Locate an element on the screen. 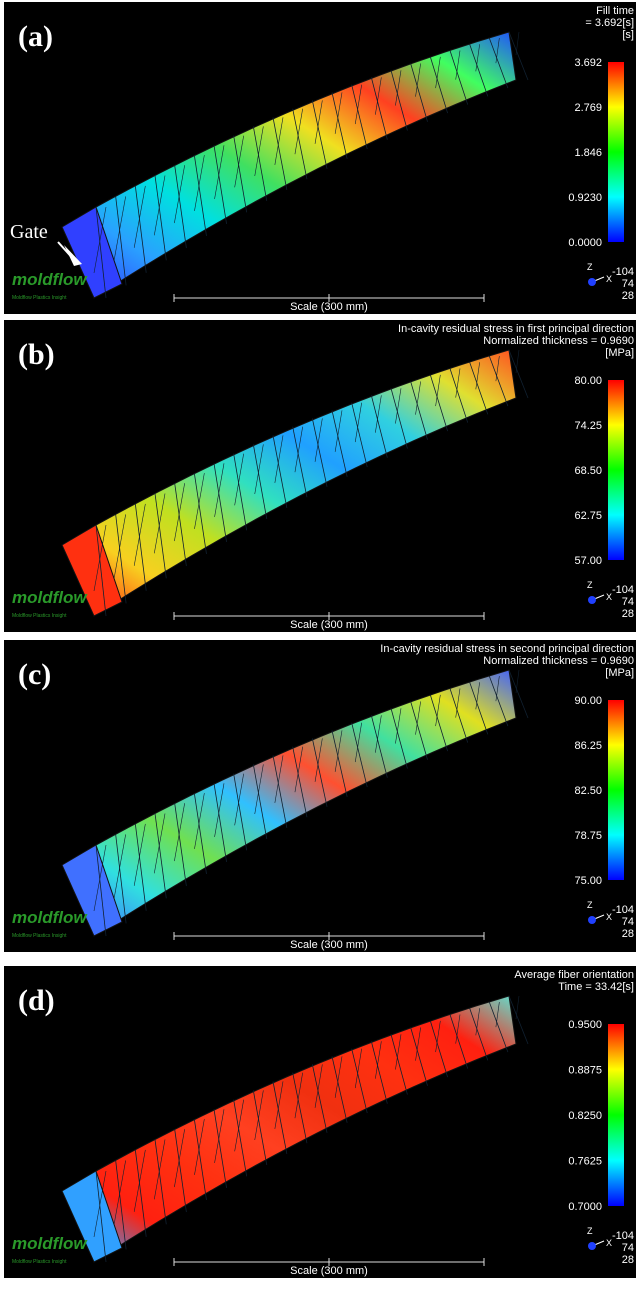  legend-tick-label: 0.7000 is located at coordinates (585, 1207).